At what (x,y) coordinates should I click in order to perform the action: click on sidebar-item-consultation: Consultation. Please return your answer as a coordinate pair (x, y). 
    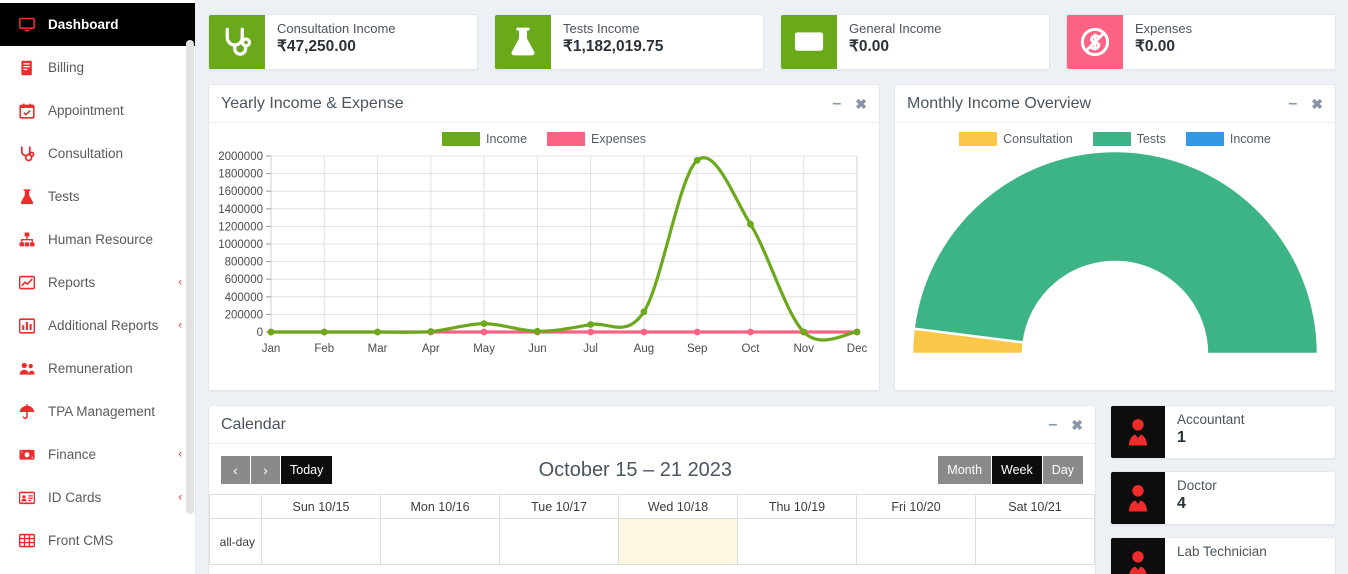
    Looking at the image, I should click on (98, 153).